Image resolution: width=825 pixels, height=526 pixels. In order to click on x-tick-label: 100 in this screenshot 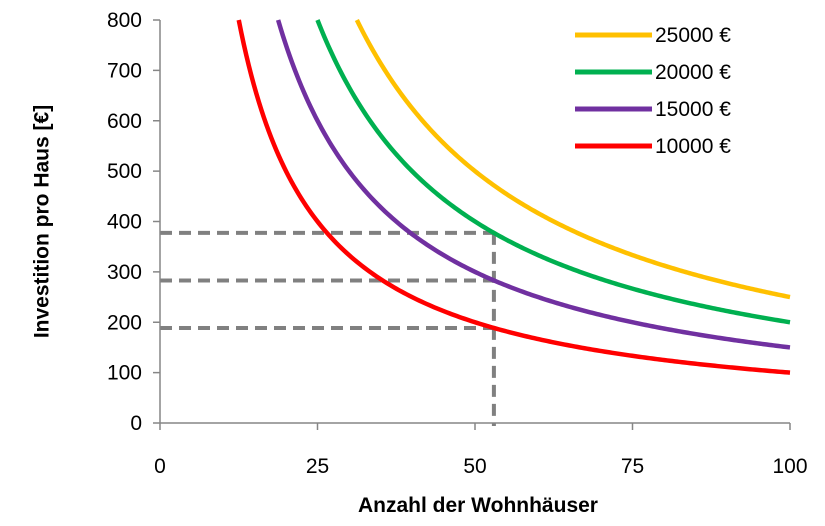, I will do `click(789, 466)`.